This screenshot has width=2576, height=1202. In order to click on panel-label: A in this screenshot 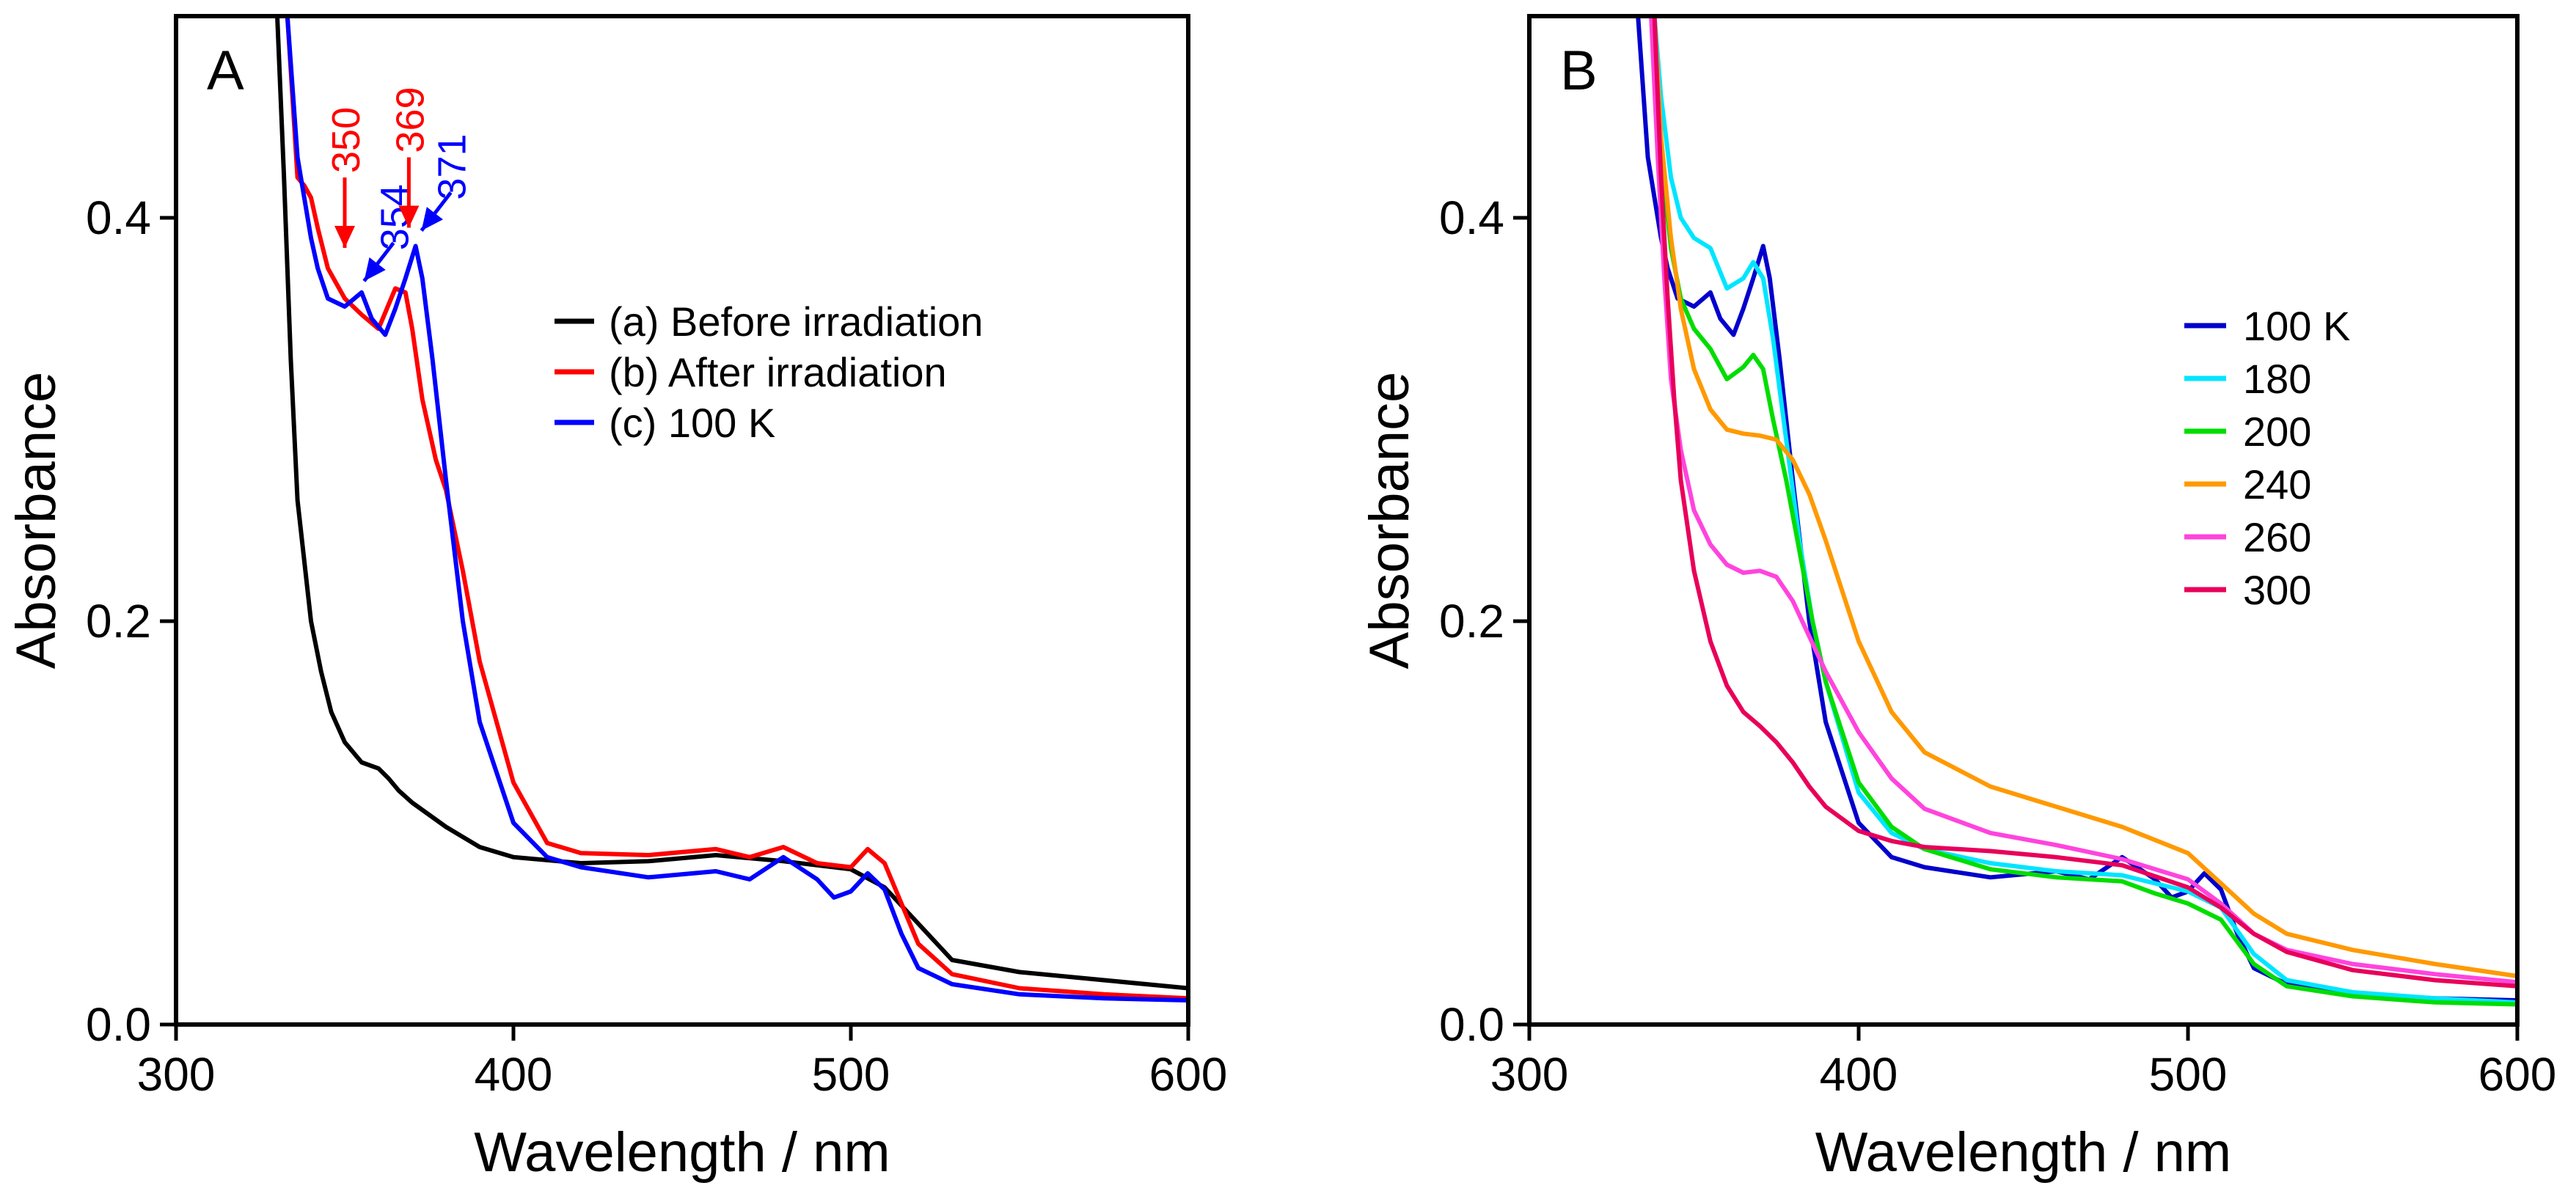, I will do `click(225, 71)`.